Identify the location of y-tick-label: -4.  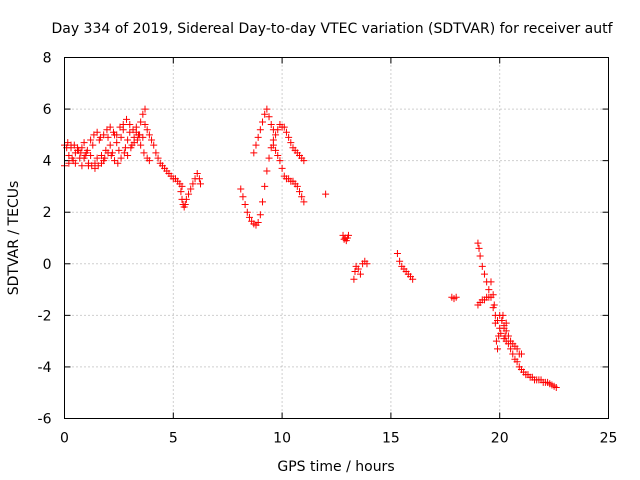
(45, 368).